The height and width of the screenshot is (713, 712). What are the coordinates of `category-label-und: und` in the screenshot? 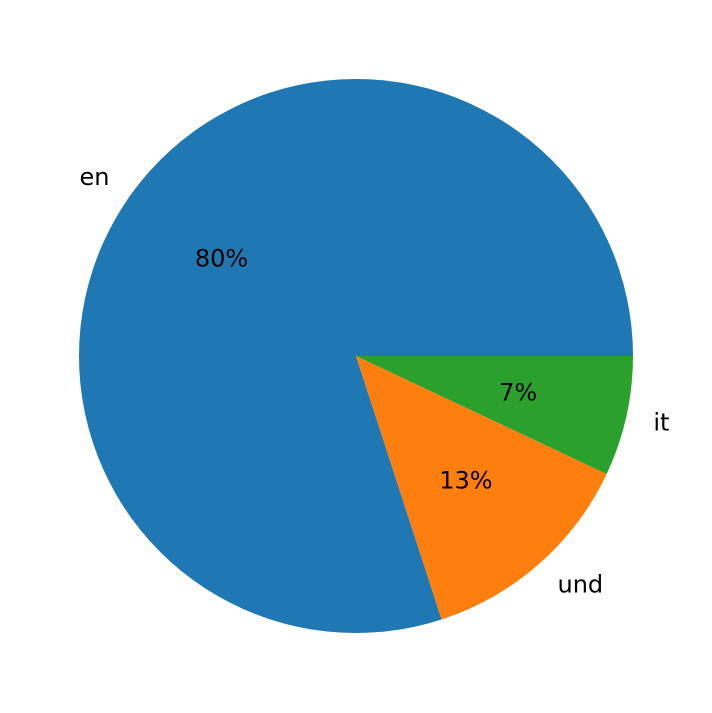 It's located at (581, 585).